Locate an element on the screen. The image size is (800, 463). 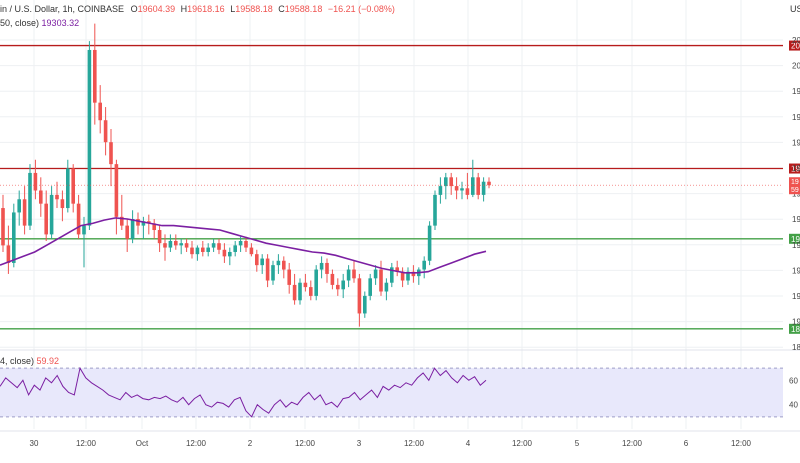
level-label: 20 is located at coordinates (795, 46).